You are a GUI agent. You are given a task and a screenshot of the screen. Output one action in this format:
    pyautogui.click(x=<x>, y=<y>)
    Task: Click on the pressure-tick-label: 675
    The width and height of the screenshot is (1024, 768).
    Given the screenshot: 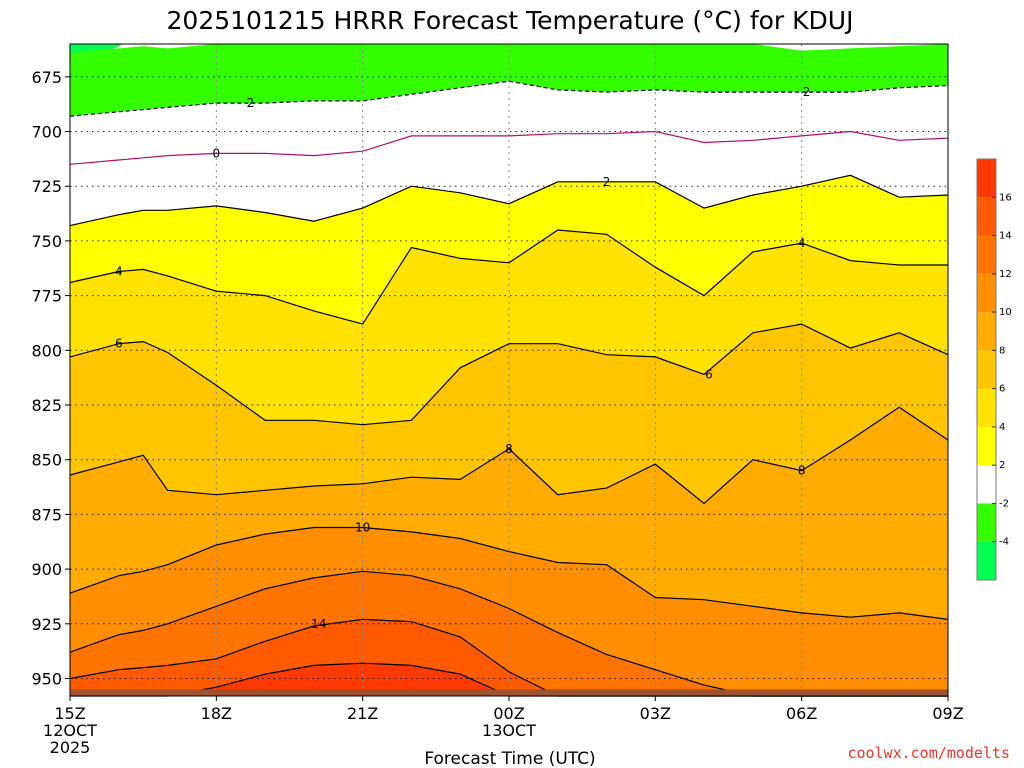 What is the action you would take?
    pyautogui.click(x=46, y=77)
    